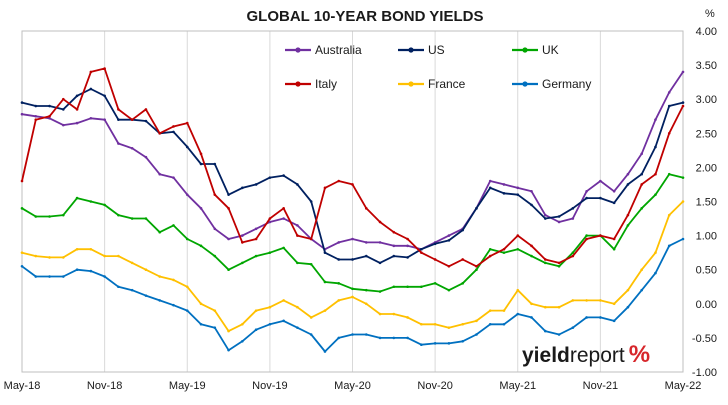 The width and height of the screenshot is (728, 405). Describe the element at coordinates (704, 373) in the screenshot. I see `y-tick-label: -1.00` at that location.